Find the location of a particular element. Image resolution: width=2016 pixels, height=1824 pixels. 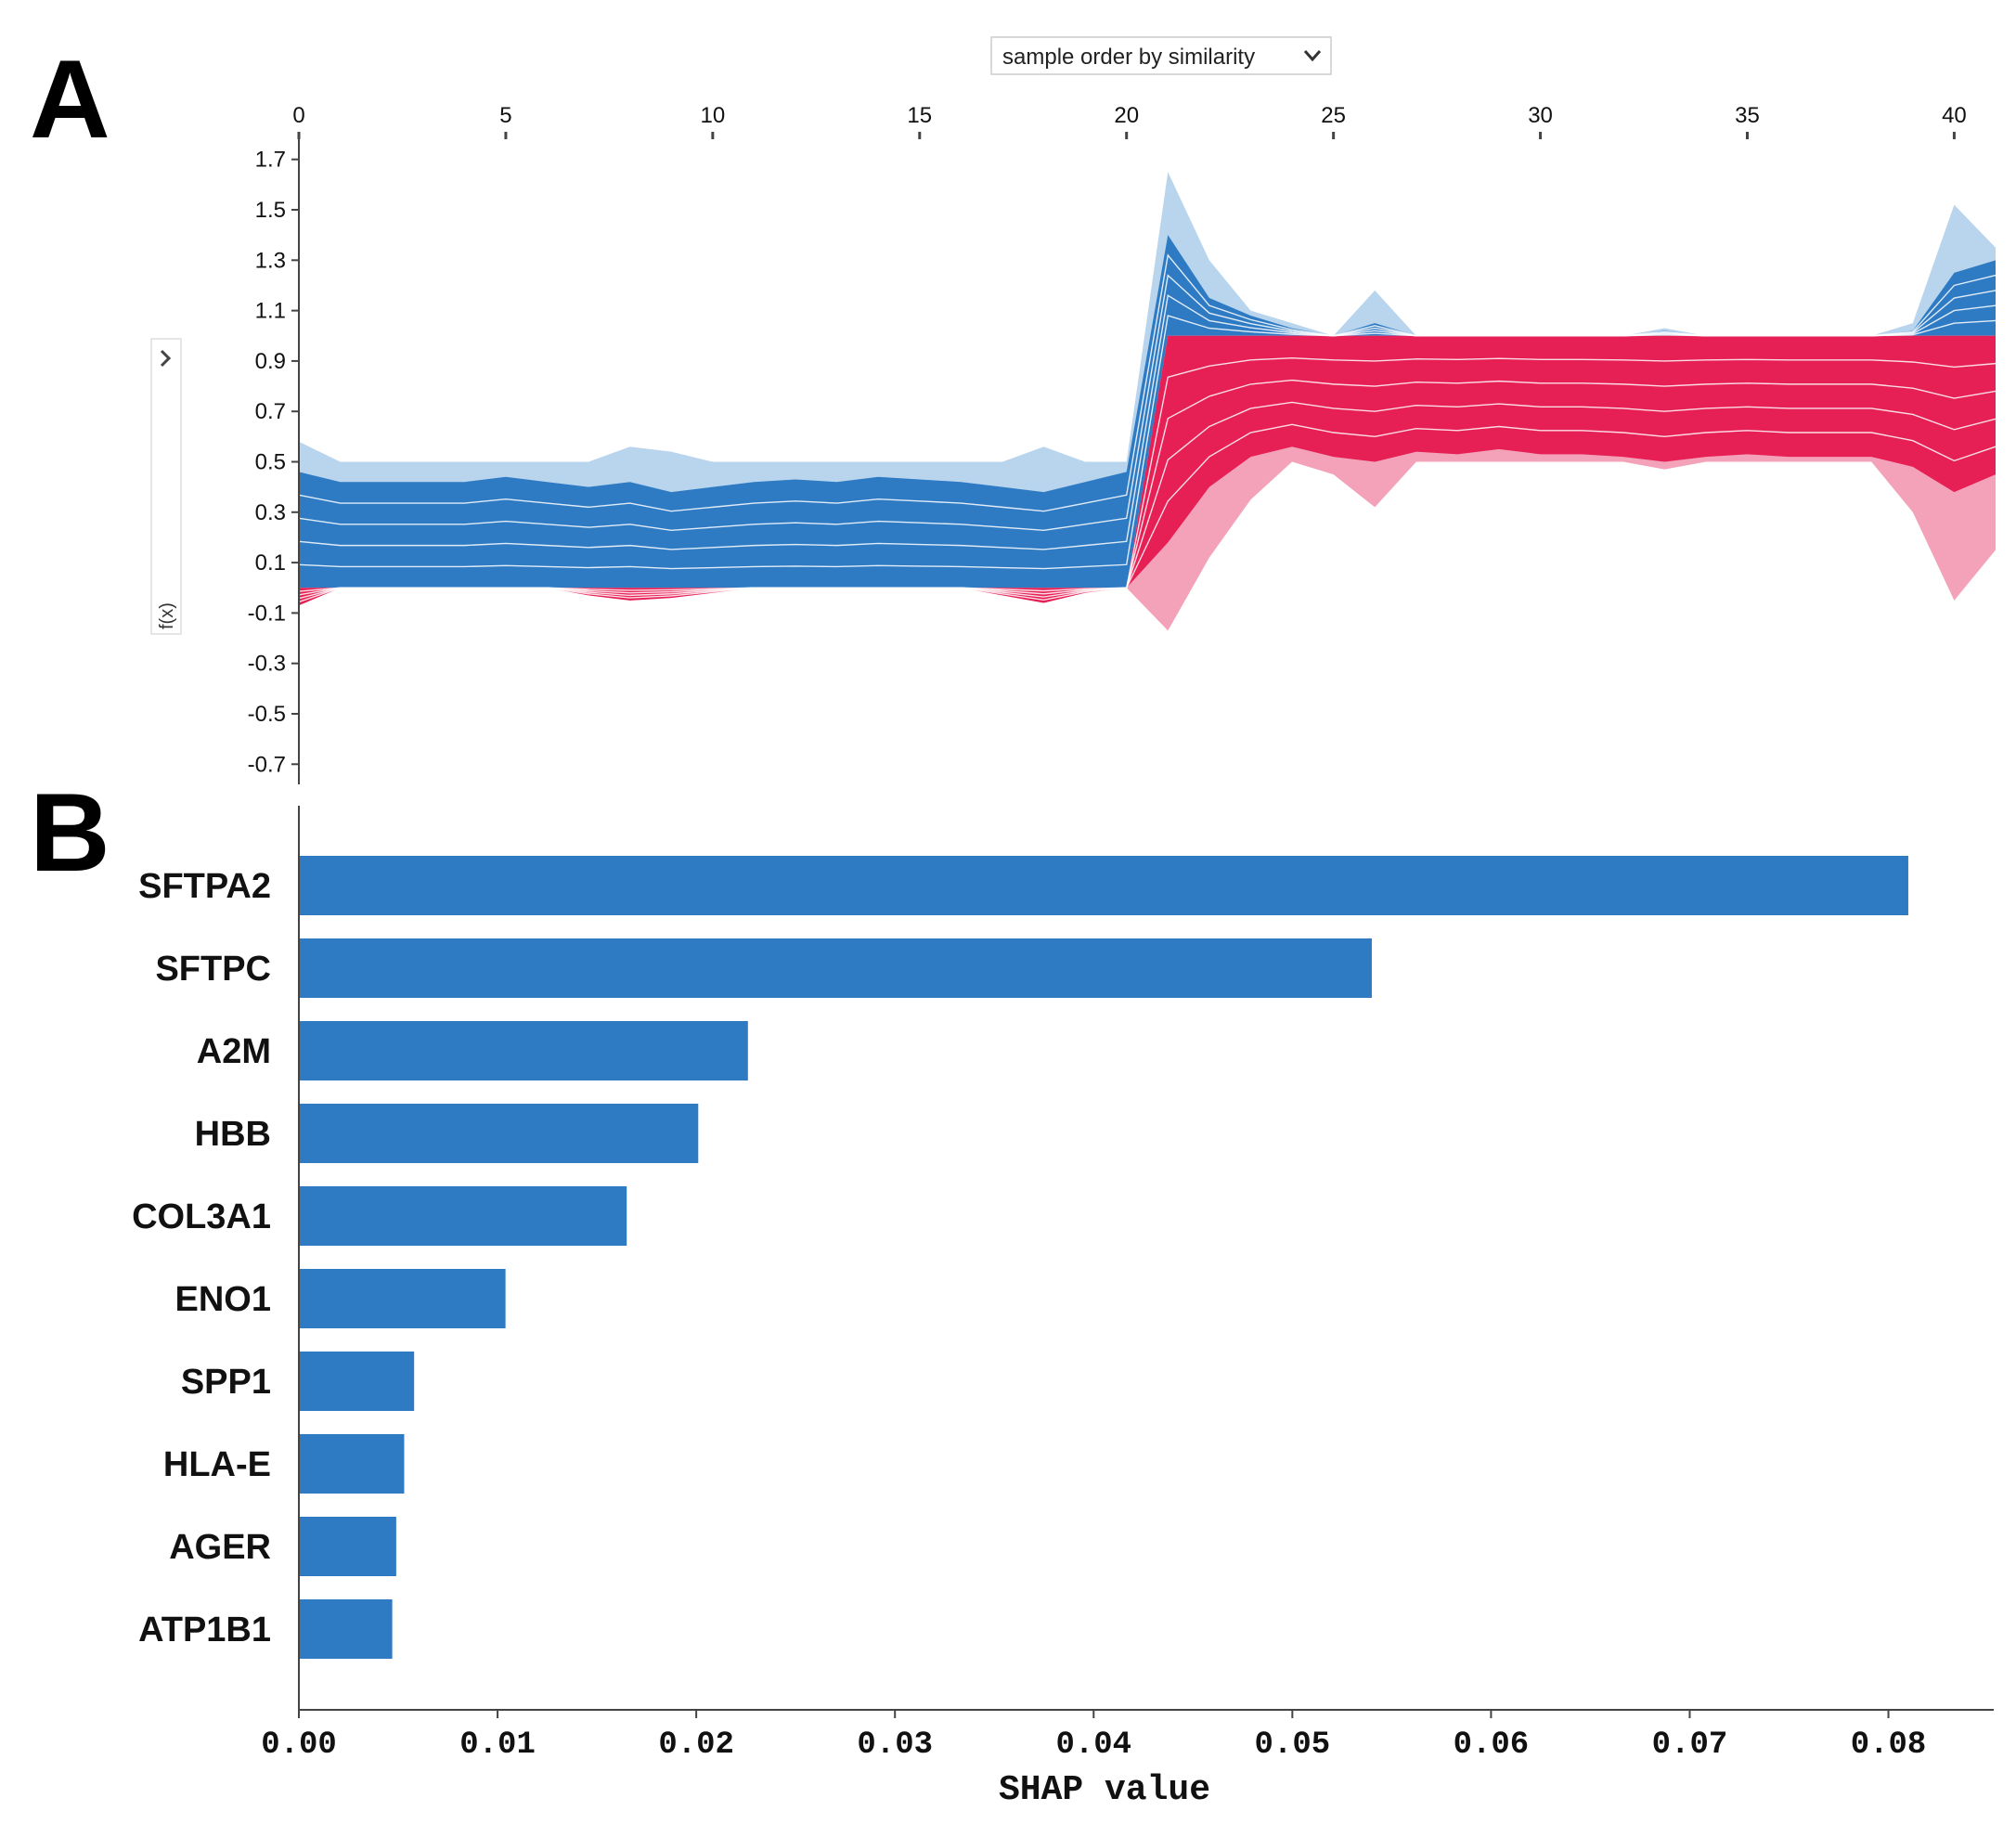

x-tick-label: 30 is located at coordinates (1540, 115).